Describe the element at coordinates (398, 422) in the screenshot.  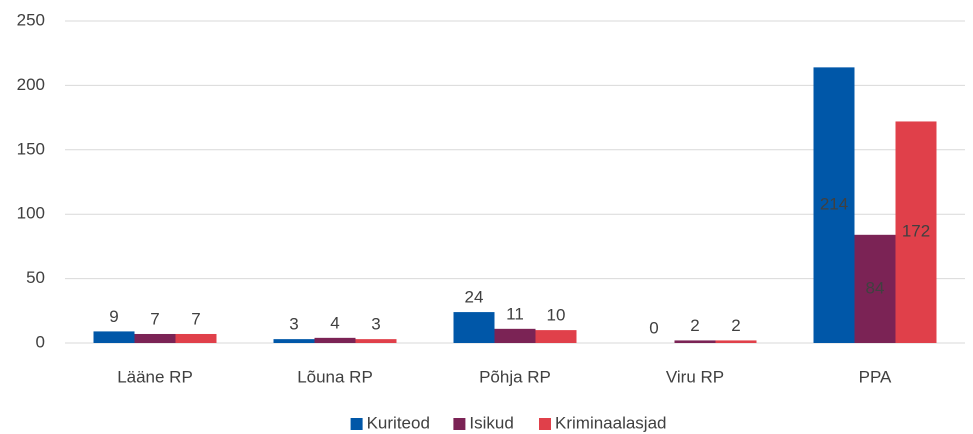
I see `legend-label: Kuriteod` at that location.